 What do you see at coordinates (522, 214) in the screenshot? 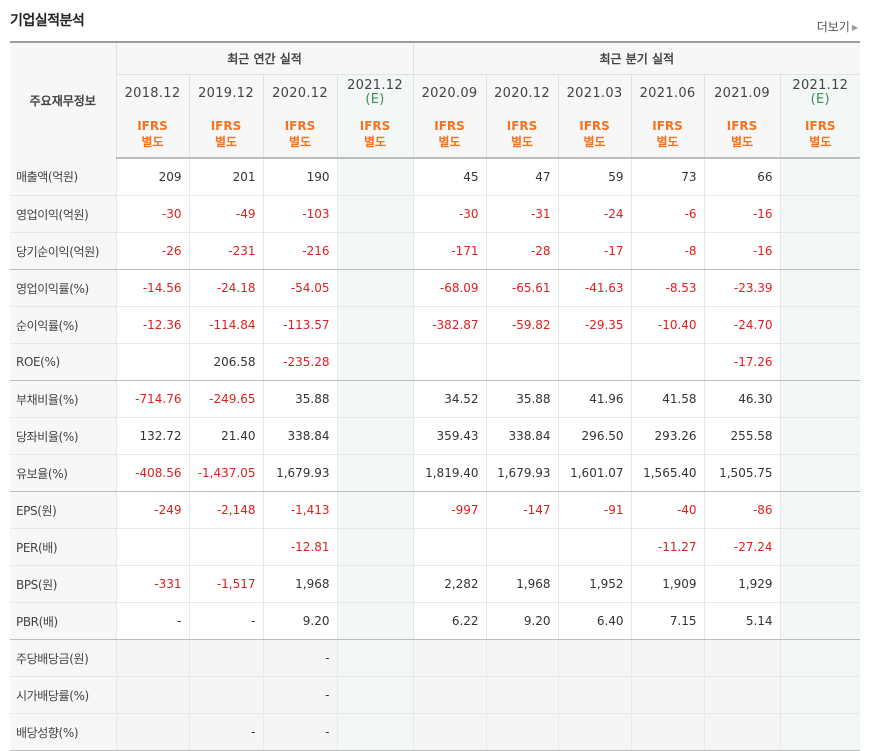
I see `table-cell: -31` at bounding box center [522, 214].